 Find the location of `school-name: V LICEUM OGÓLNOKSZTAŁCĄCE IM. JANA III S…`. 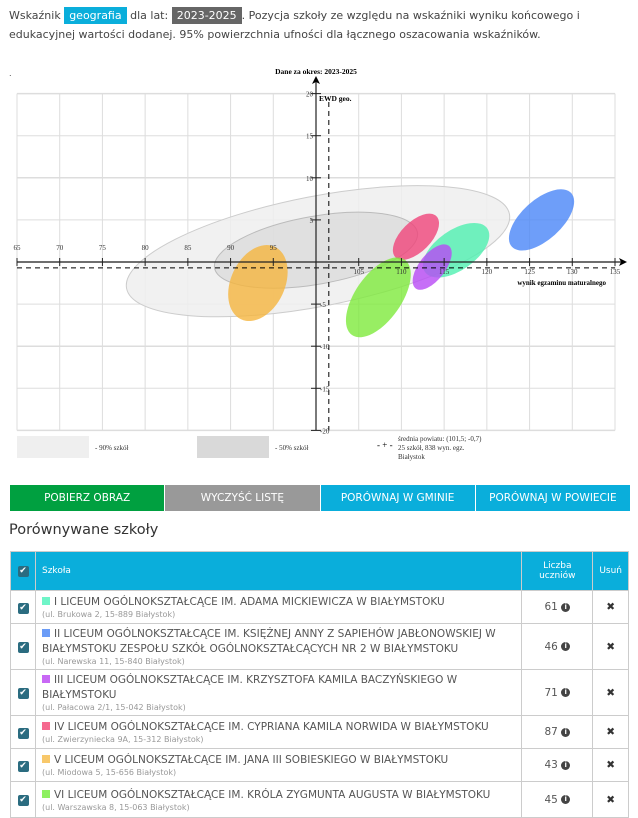

school-name: V LICEUM OGÓLNOKSZTAŁCĄCE IM. JANA III S… is located at coordinates (251, 760).